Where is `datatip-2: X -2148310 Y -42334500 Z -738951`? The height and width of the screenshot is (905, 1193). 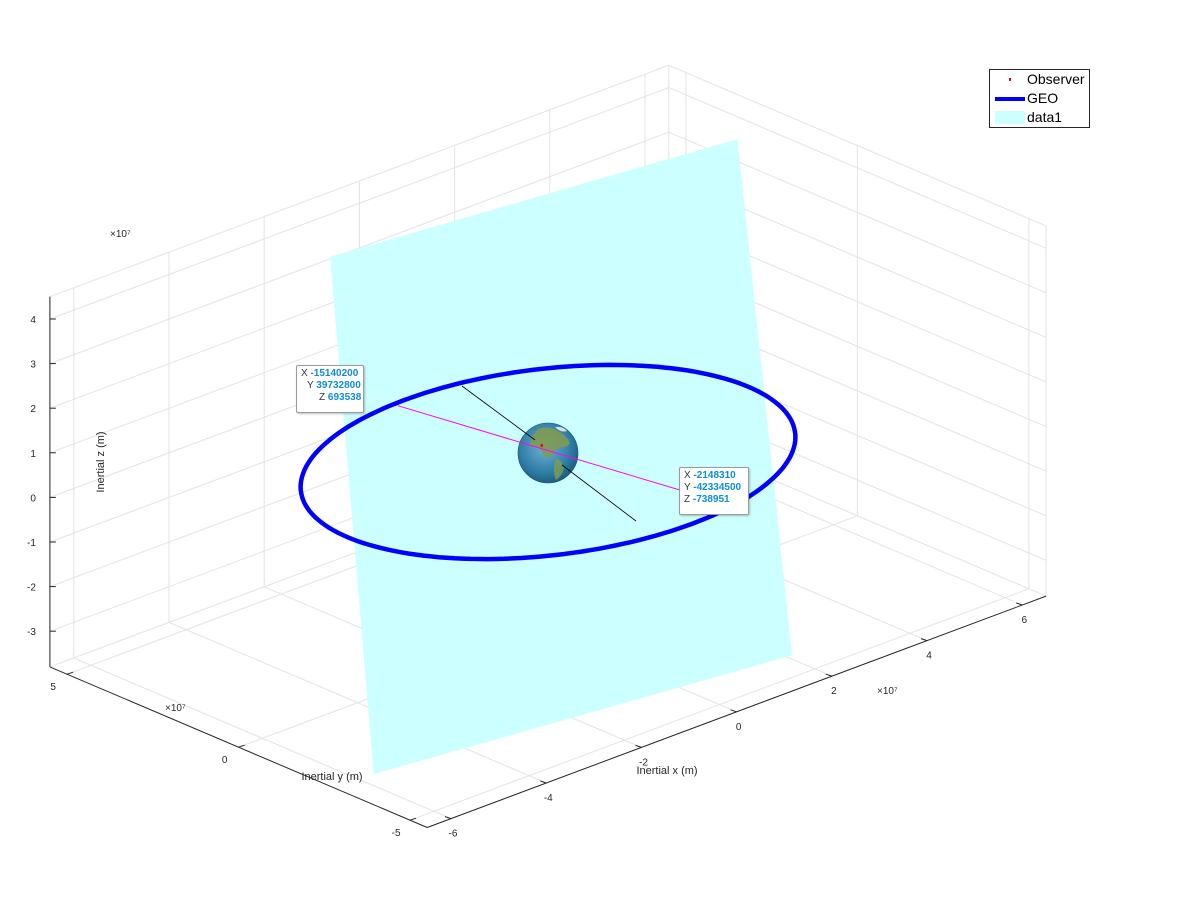
datatip-2: X -2148310 Y -42334500 Z -738951 is located at coordinates (714, 491).